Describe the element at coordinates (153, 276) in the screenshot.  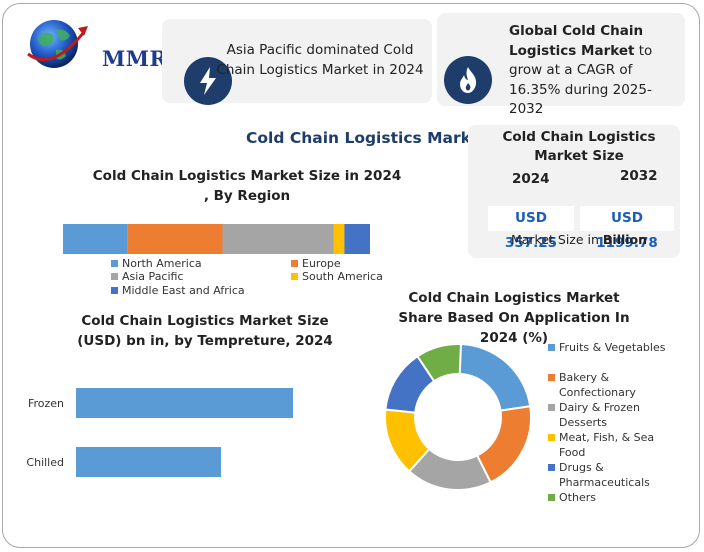
I see `region-legend-label: Asia Pacific` at that location.